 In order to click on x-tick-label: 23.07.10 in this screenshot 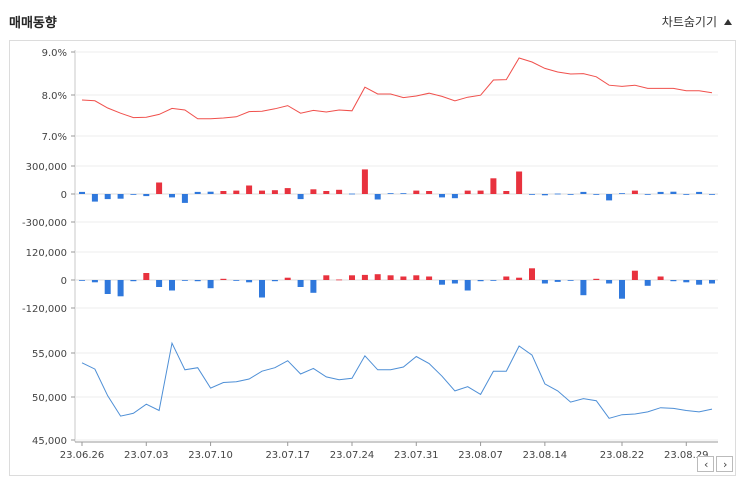, I will do `click(210, 455)`.